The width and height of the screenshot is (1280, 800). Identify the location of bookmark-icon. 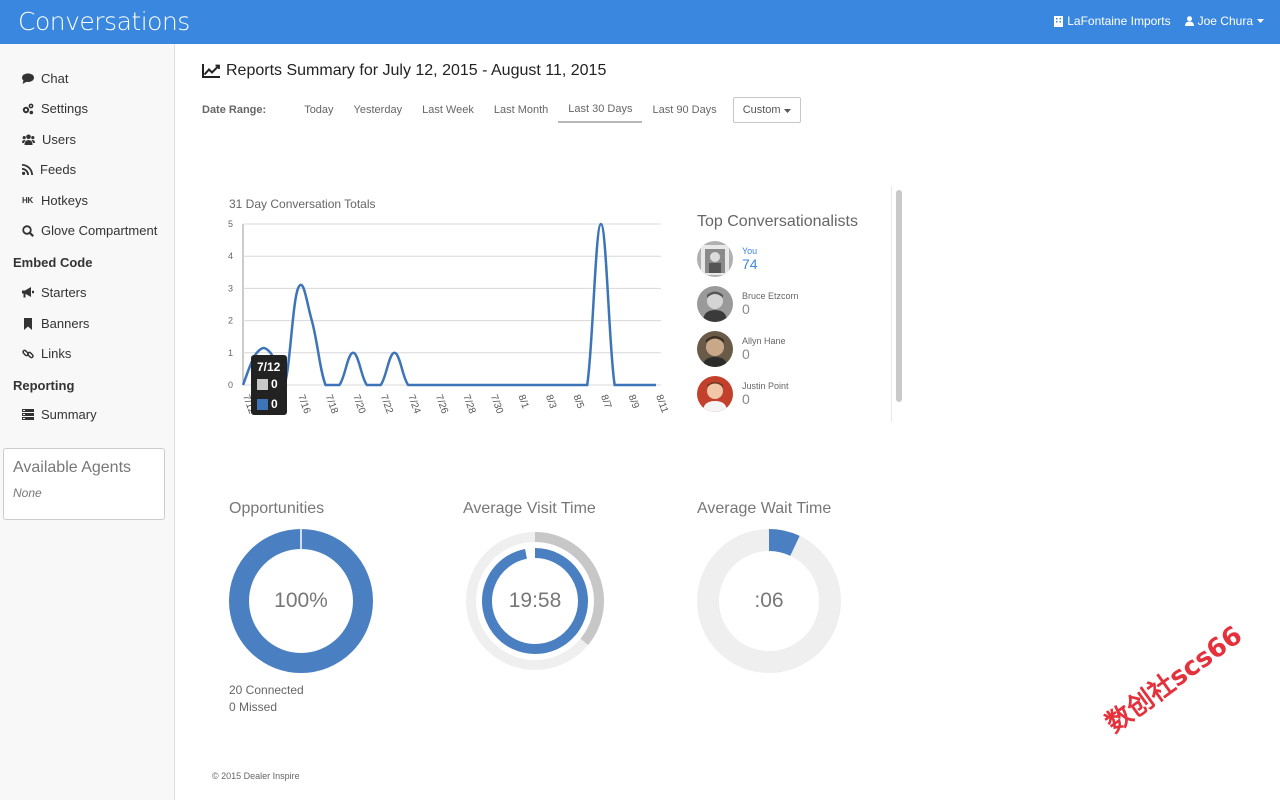
(28, 323).